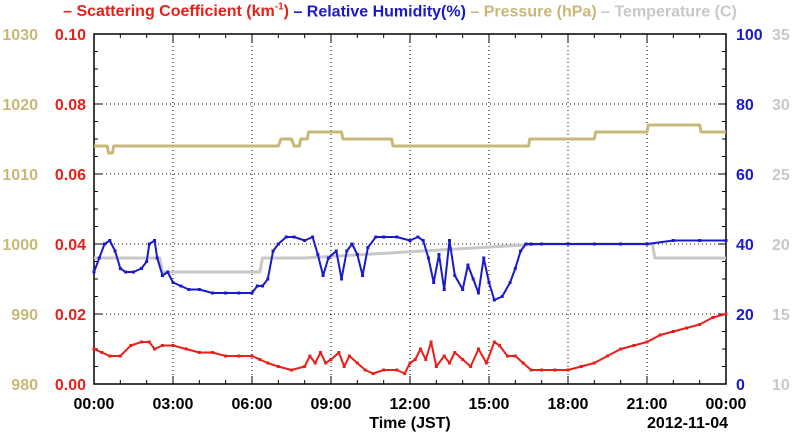 This screenshot has width=800, height=434. Describe the element at coordinates (669, 12) in the screenshot. I see `legend-temperature: – Temperature (C)` at that location.